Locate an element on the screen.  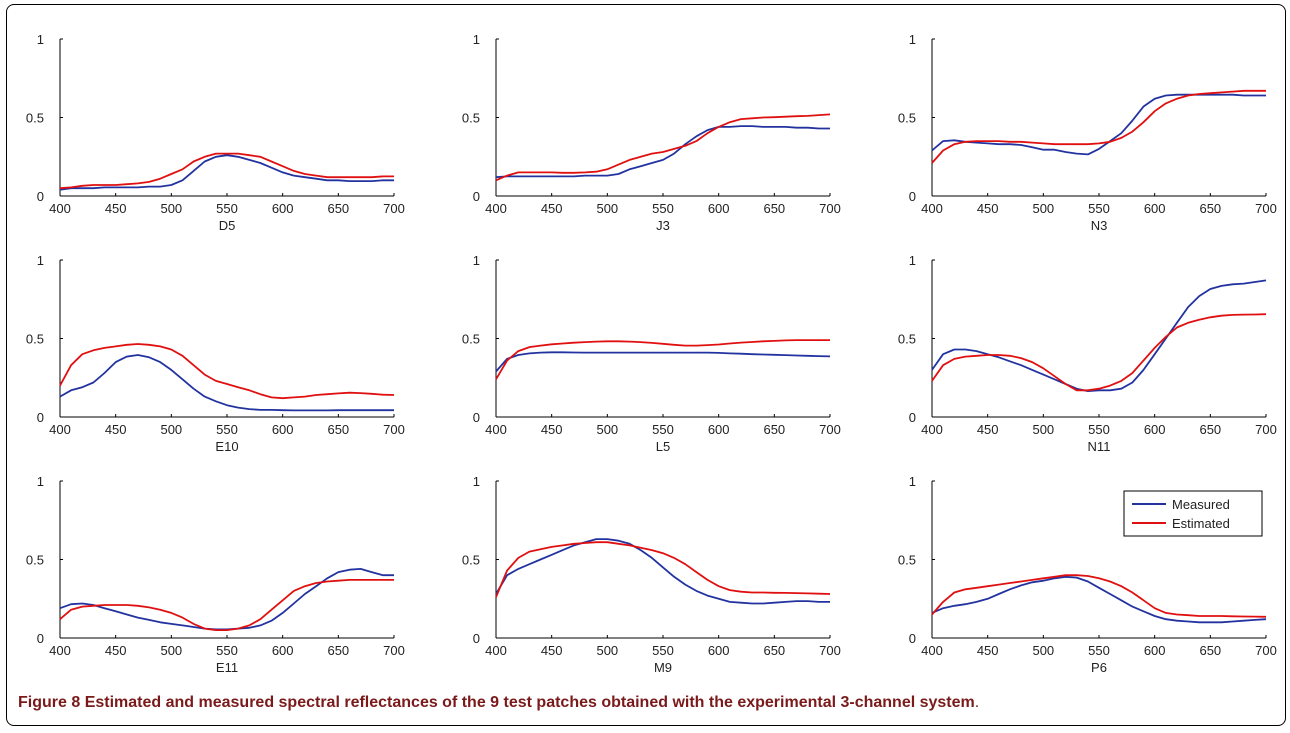
subplot-M9: 400 450 500 550 600 650 700 0 0.5 1 M9 is located at coordinates (651, 574).